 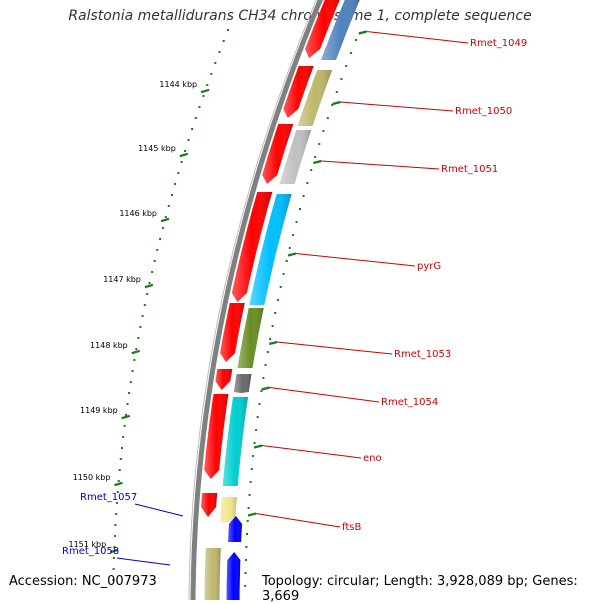 What do you see at coordinates (298, 520) in the screenshot?
I see `gene-ftsb-leader` at bounding box center [298, 520].